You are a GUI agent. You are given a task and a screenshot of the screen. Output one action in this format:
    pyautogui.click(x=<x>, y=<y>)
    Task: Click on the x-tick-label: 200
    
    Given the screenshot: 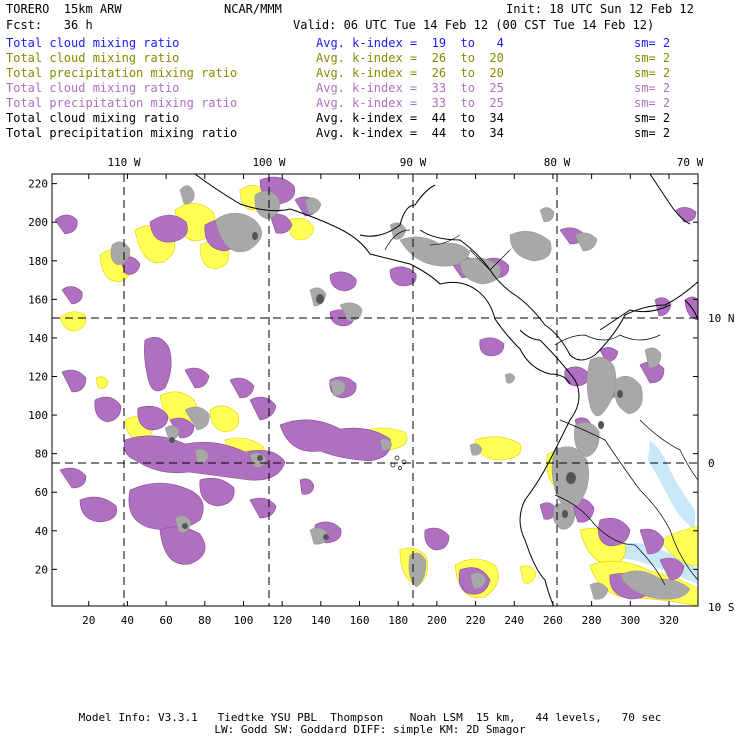 What is the action you would take?
    pyautogui.click(x=437, y=620)
    